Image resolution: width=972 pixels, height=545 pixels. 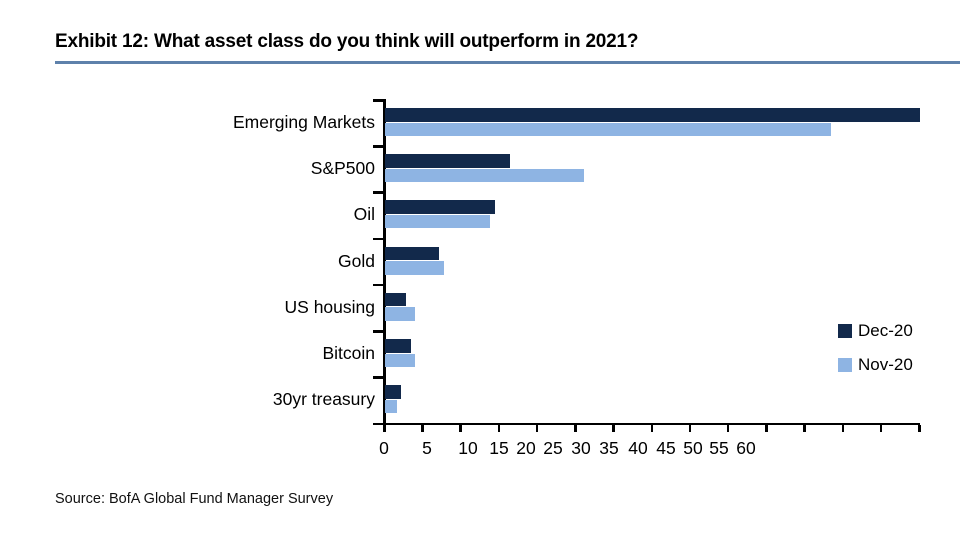 I want to click on legend-entry-dec-20: Dec-20, so click(x=875, y=331).